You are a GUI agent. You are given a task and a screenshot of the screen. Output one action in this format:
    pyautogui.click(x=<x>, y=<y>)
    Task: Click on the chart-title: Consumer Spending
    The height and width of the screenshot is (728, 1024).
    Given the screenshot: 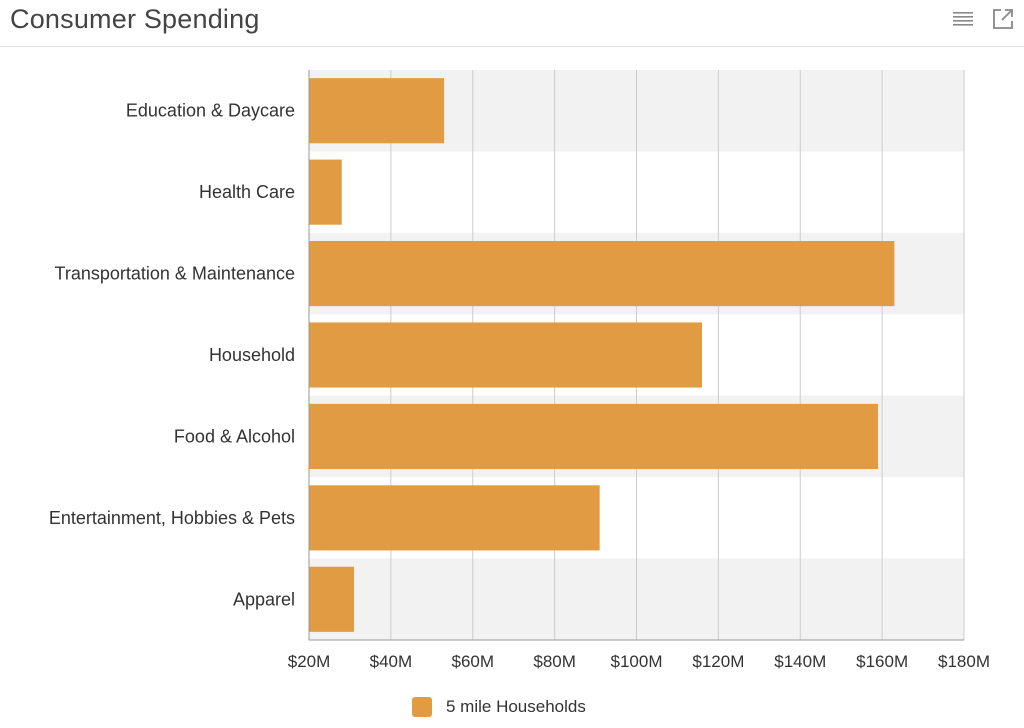 What is the action you would take?
    pyautogui.click(x=135, y=19)
    